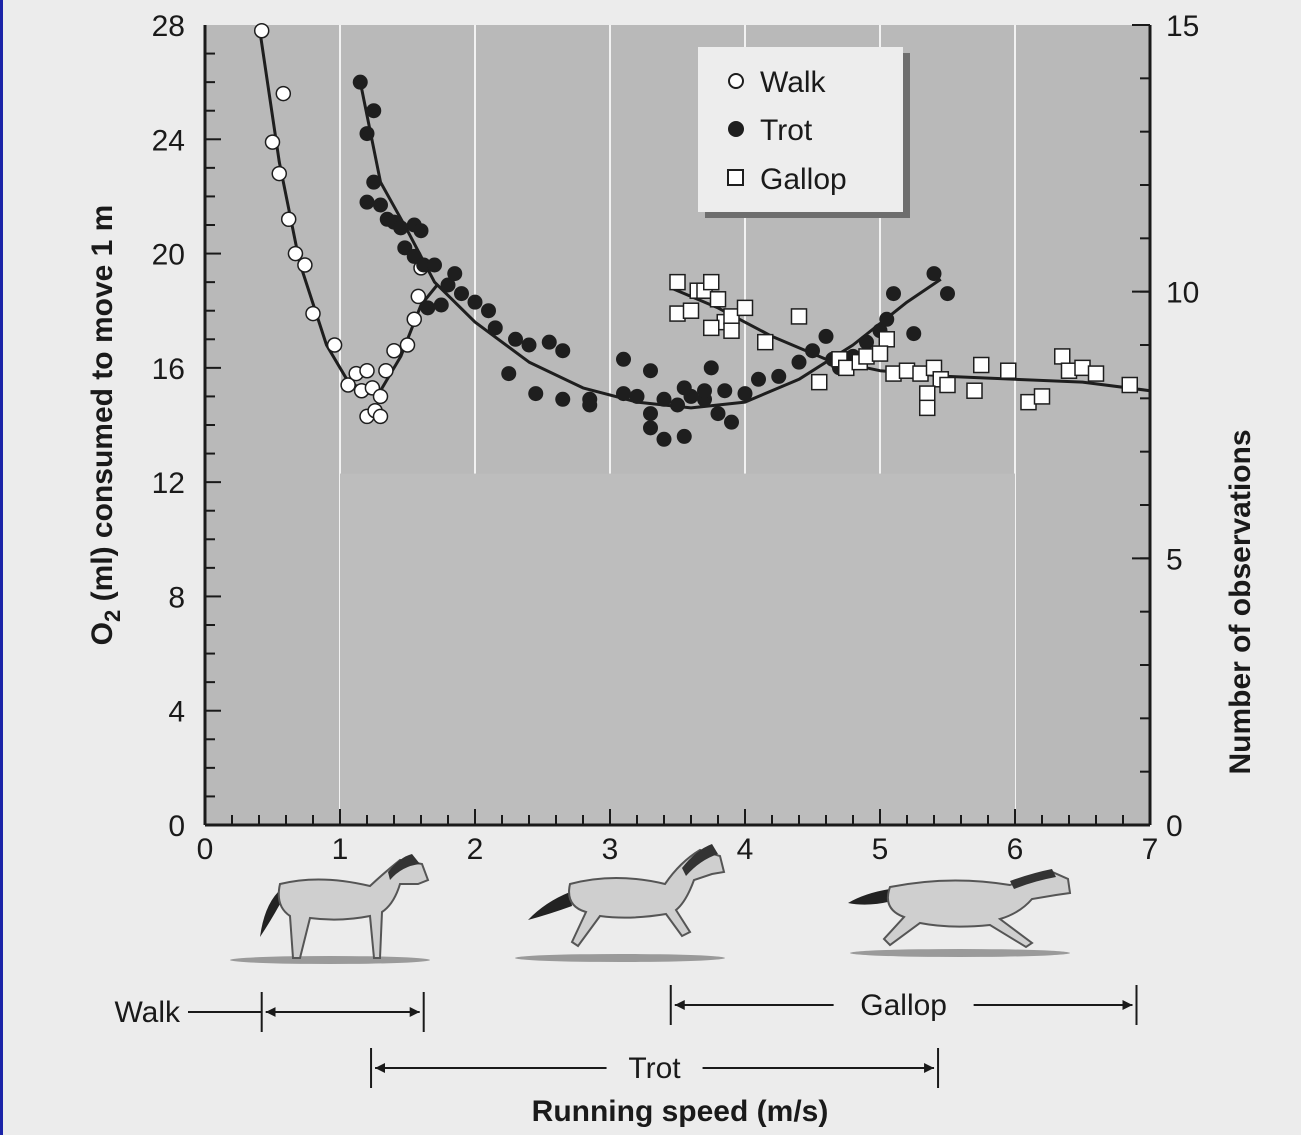 The height and width of the screenshot is (1135, 1301). Describe the element at coordinates (1182, 293) in the screenshot. I see `y-tick-label-right: 10` at that location.